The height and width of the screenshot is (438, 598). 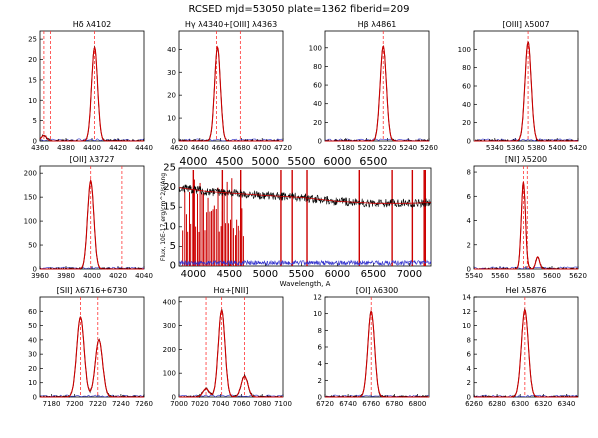 I want to click on x-top-tick-label: 6500, so click(x=373, y=161).